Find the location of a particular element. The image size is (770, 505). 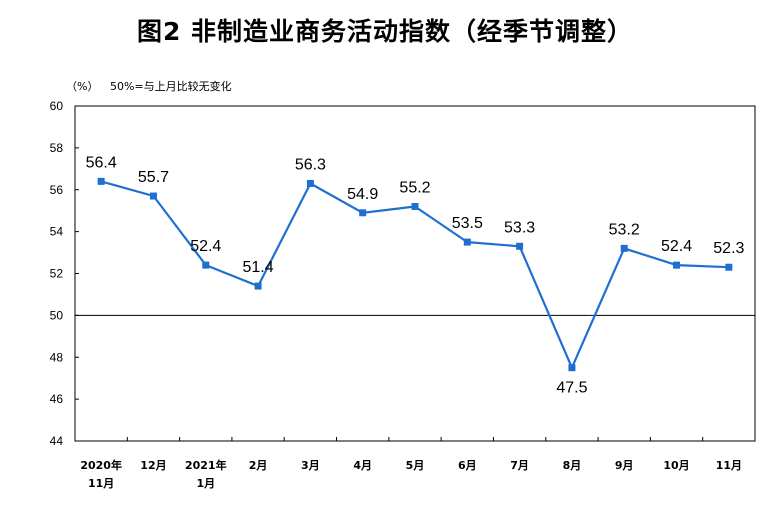

x-tick-label: 1月 is located at coordinates (205, 483).